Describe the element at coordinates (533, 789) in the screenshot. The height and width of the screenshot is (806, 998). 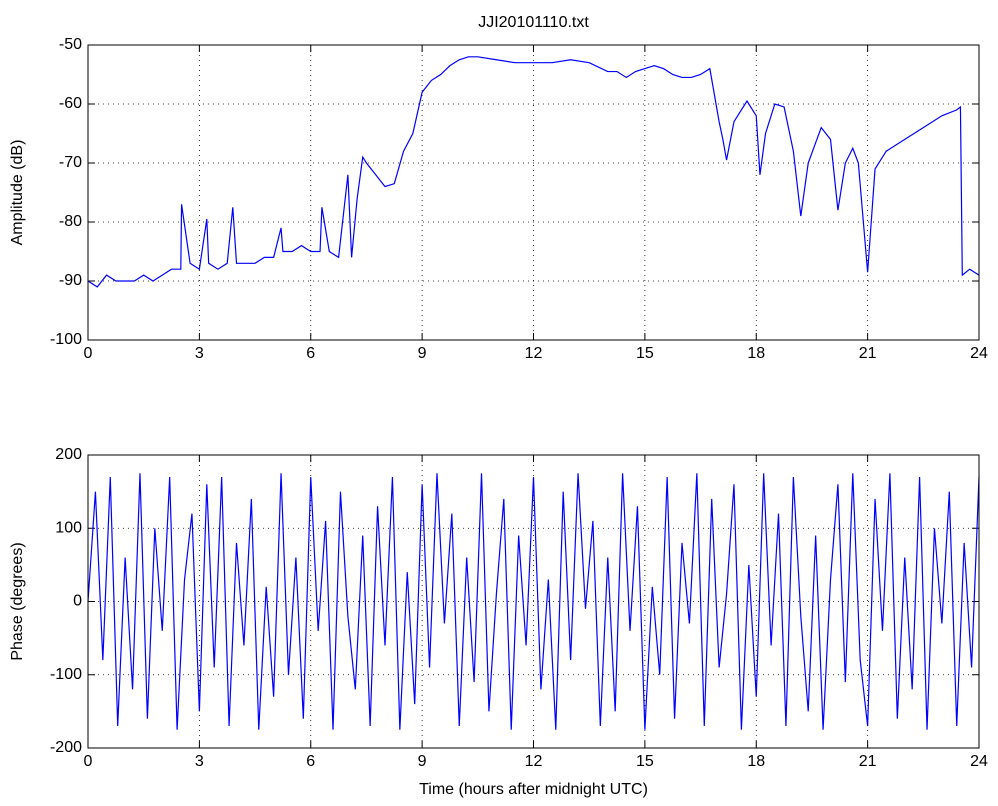
I see `x-axis-label: Time (hours after midnight UTC)` at that location.